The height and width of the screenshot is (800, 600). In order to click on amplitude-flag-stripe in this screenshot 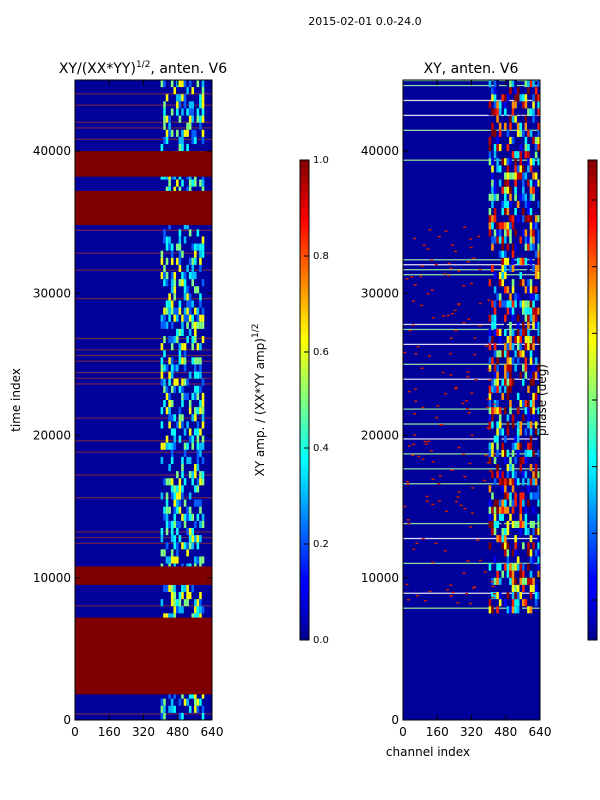, I will do `click(143, 253)`.